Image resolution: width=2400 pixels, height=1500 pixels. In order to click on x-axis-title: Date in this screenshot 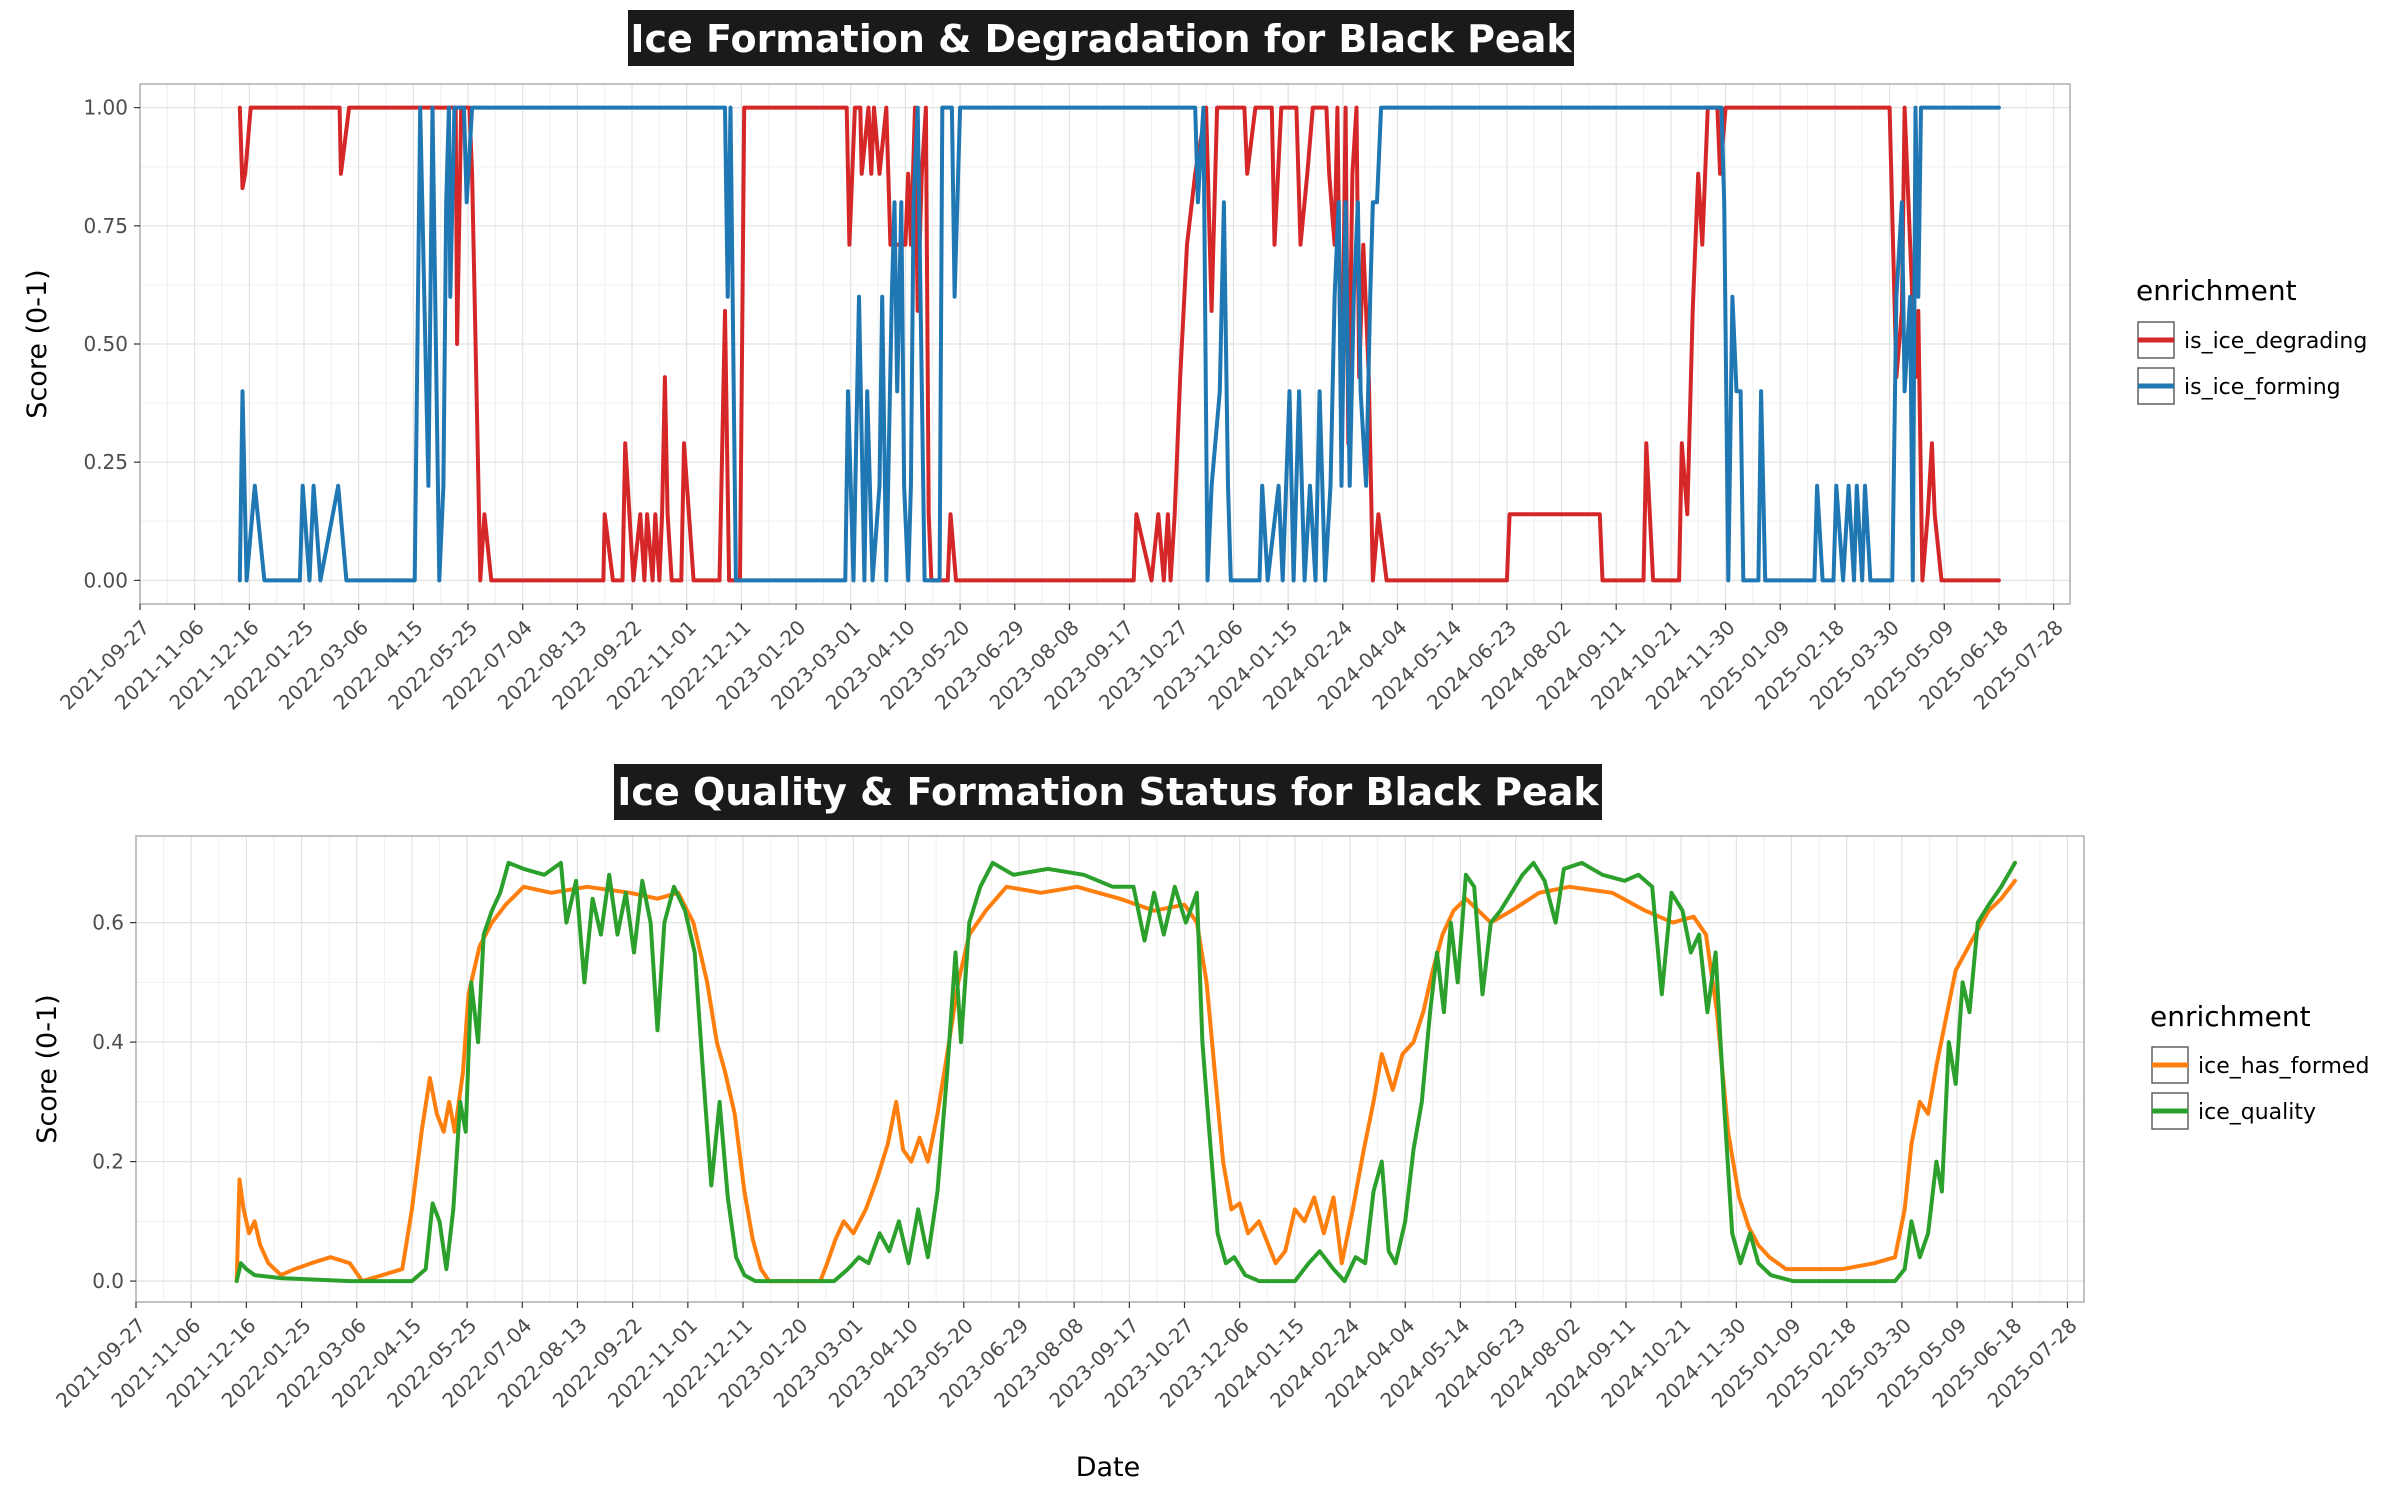, I will do `click(1108, 1467)`.